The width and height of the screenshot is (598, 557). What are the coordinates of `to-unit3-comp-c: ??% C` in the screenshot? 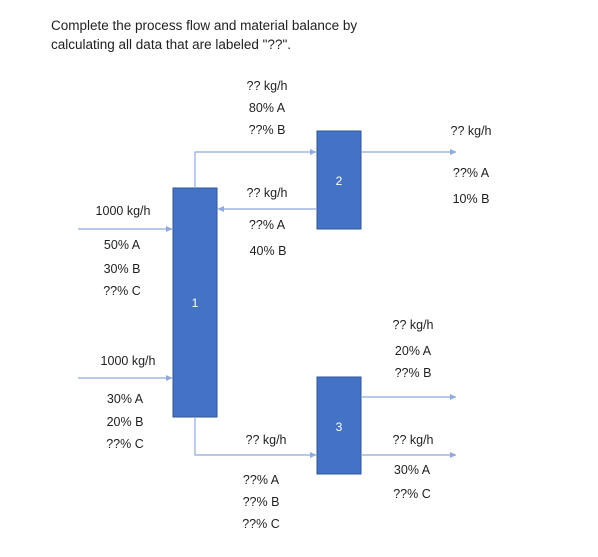 It's located at (261, 524).